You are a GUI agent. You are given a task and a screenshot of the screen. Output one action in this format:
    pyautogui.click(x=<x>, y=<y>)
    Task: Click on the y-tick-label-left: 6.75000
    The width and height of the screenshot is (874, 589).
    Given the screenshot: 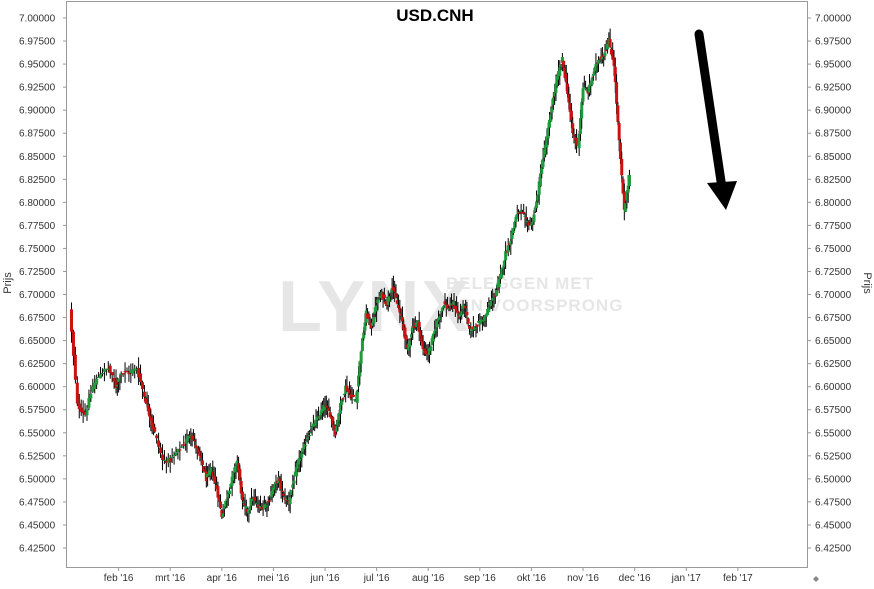 What is the action you would take?
    pyautogui.click(x=37, y=249)
    